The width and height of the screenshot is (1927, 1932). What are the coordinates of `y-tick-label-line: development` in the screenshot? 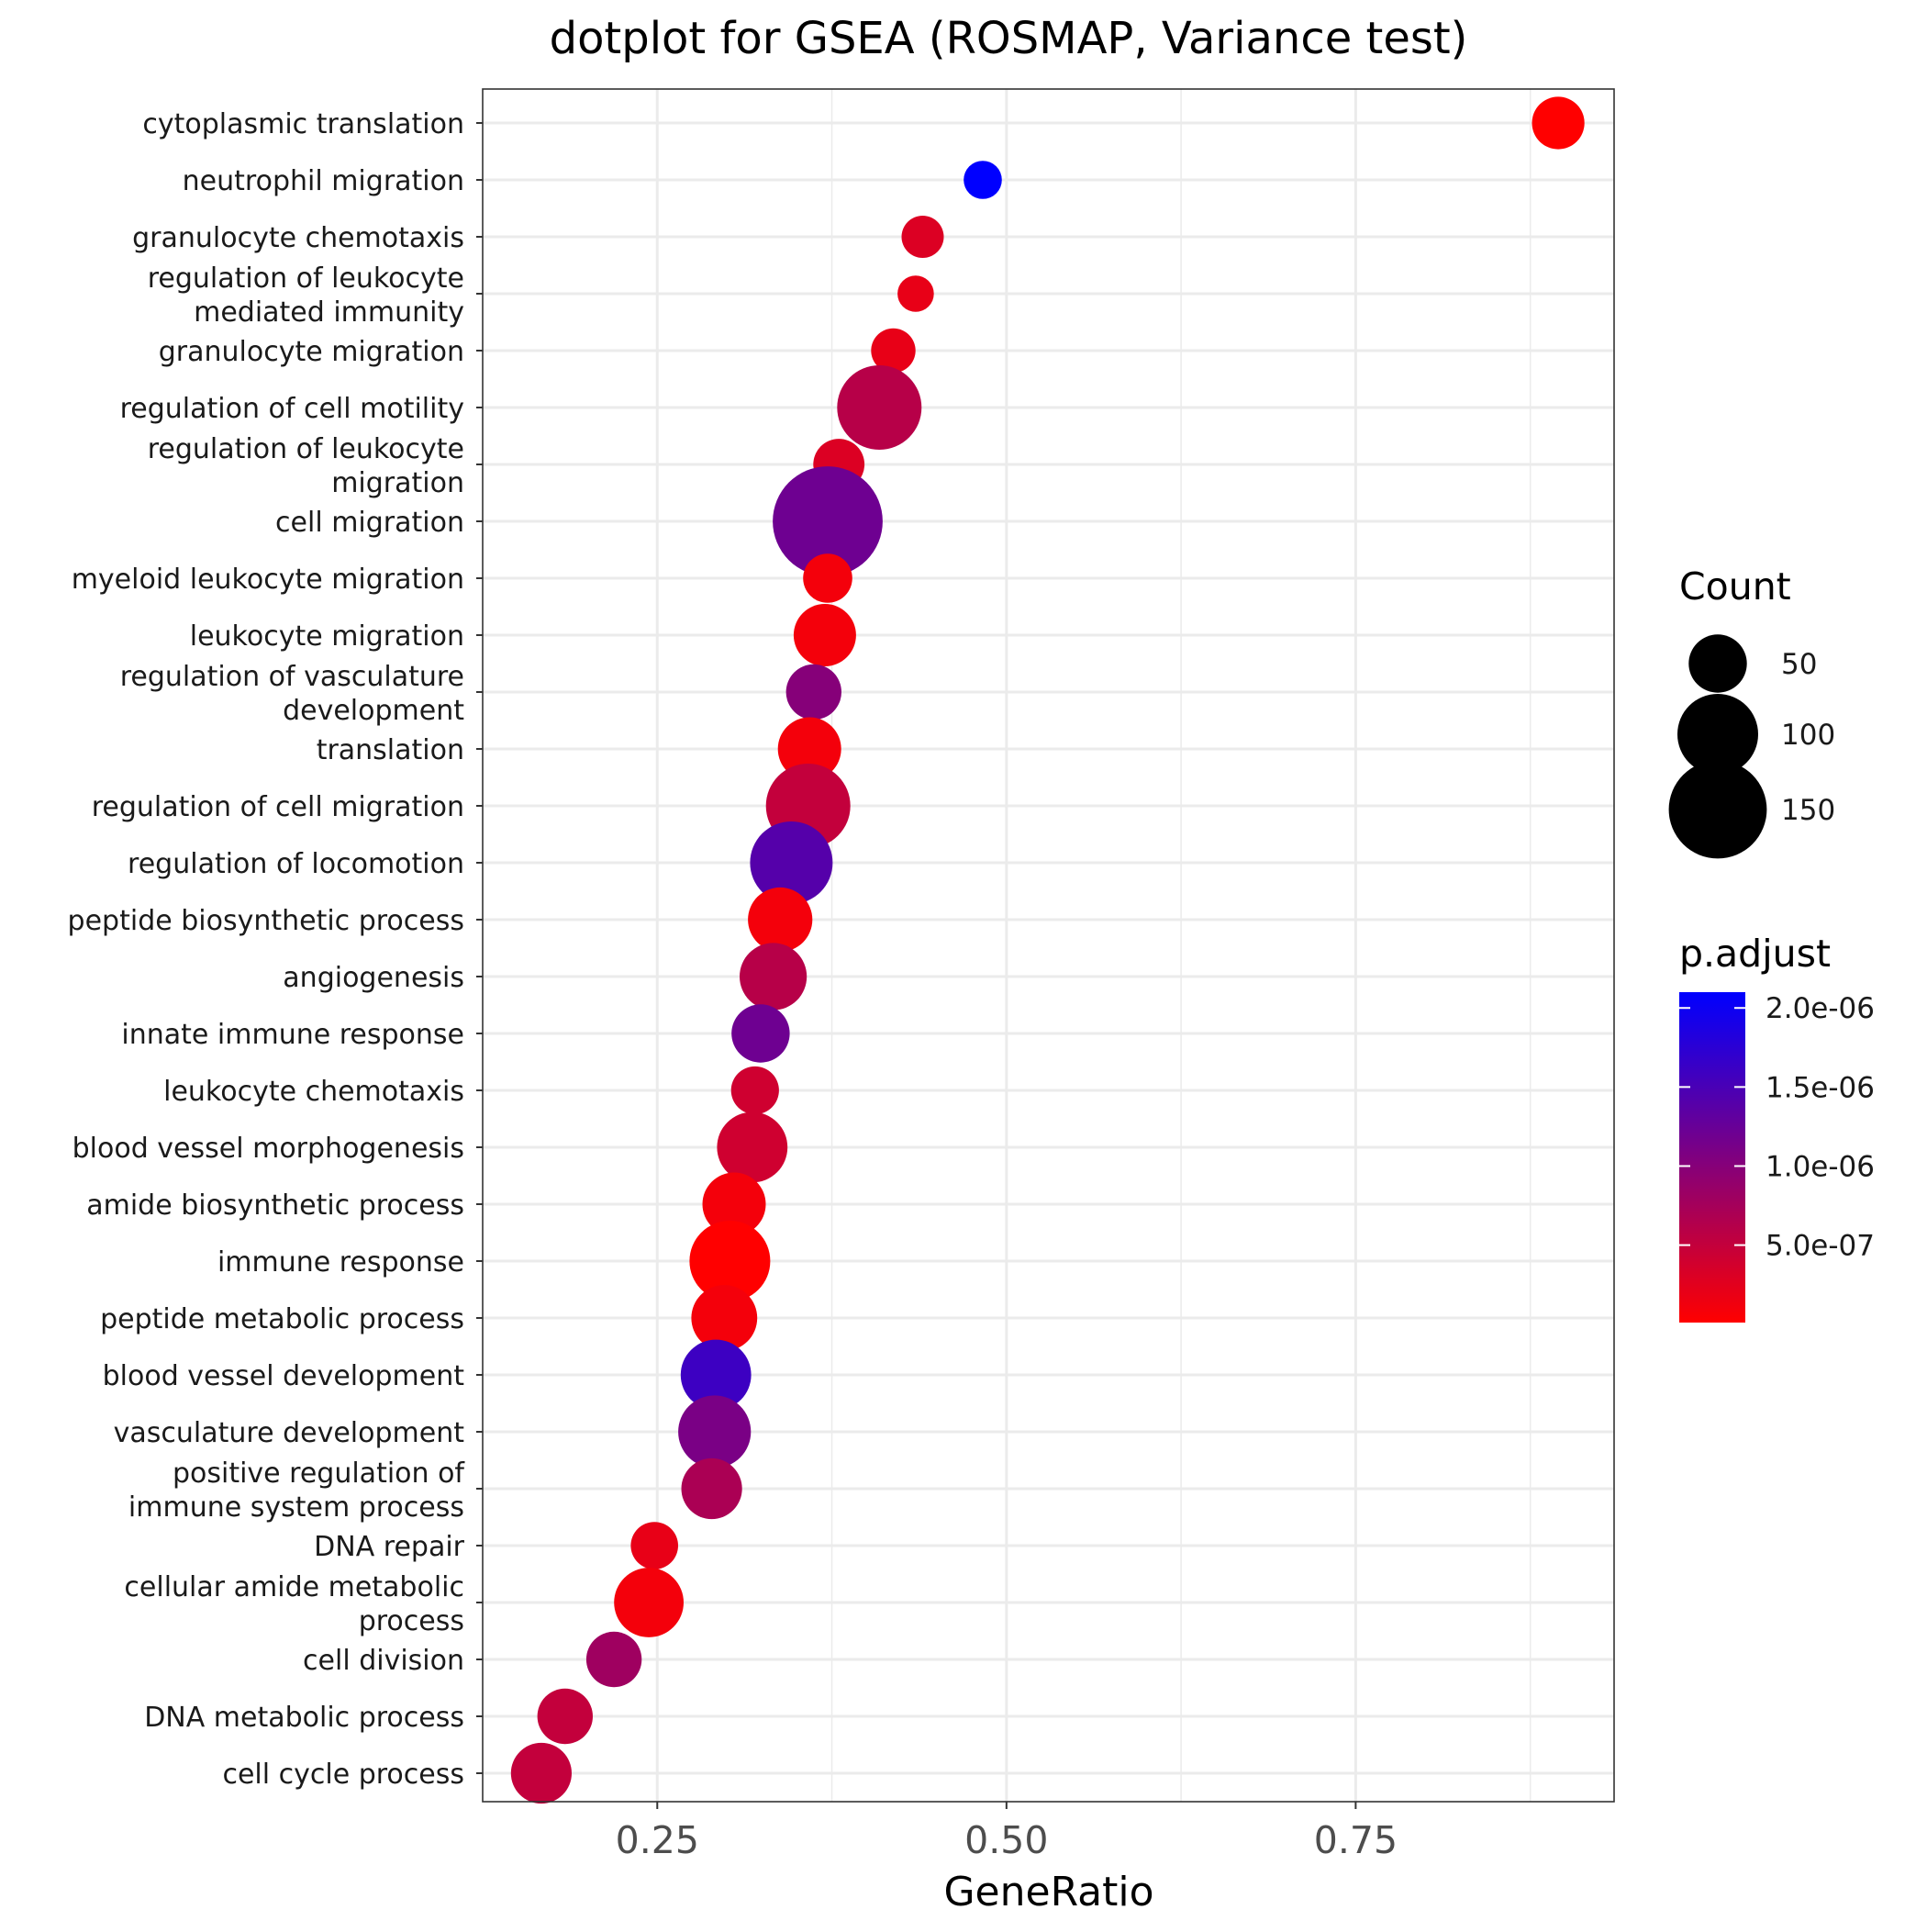 It's located at (373, 711).